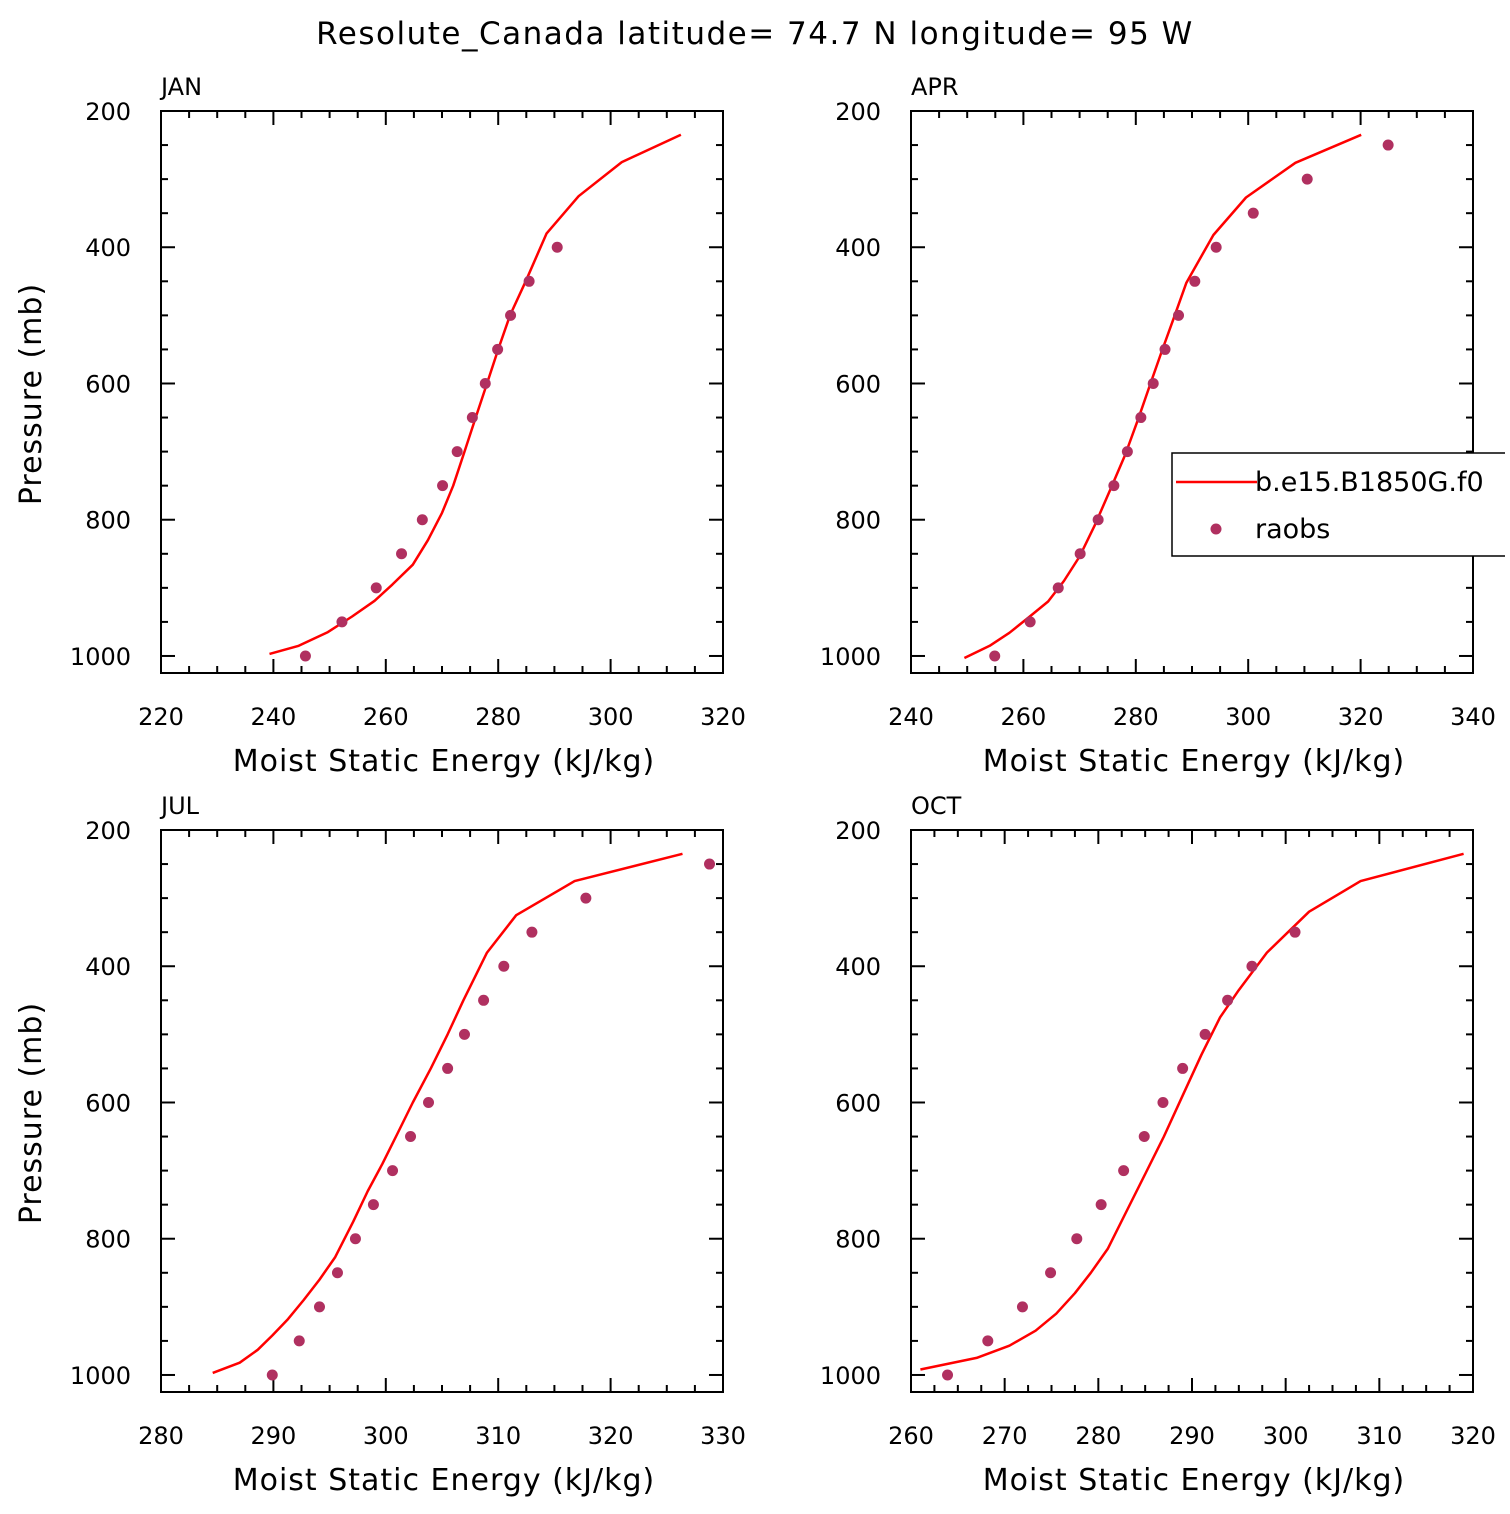 This screenshot has height=1514, width=1510. I want to click on x-tick-label: 310, so click(498, 1436).